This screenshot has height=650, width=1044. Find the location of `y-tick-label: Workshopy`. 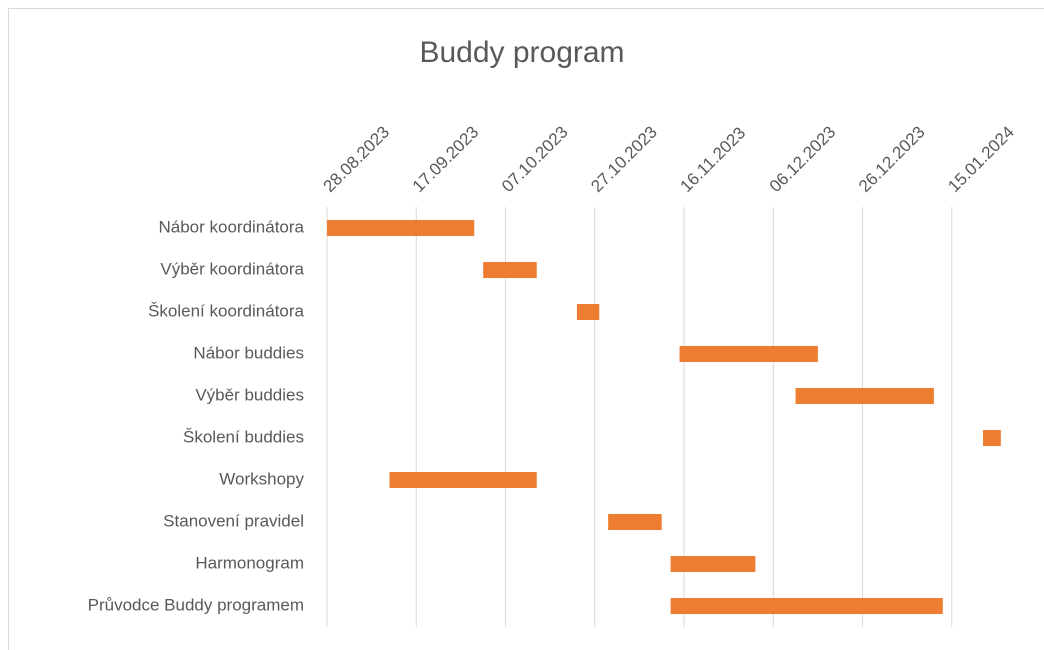

y-tick-label: Workshopy is located at coordinates (261, 478).